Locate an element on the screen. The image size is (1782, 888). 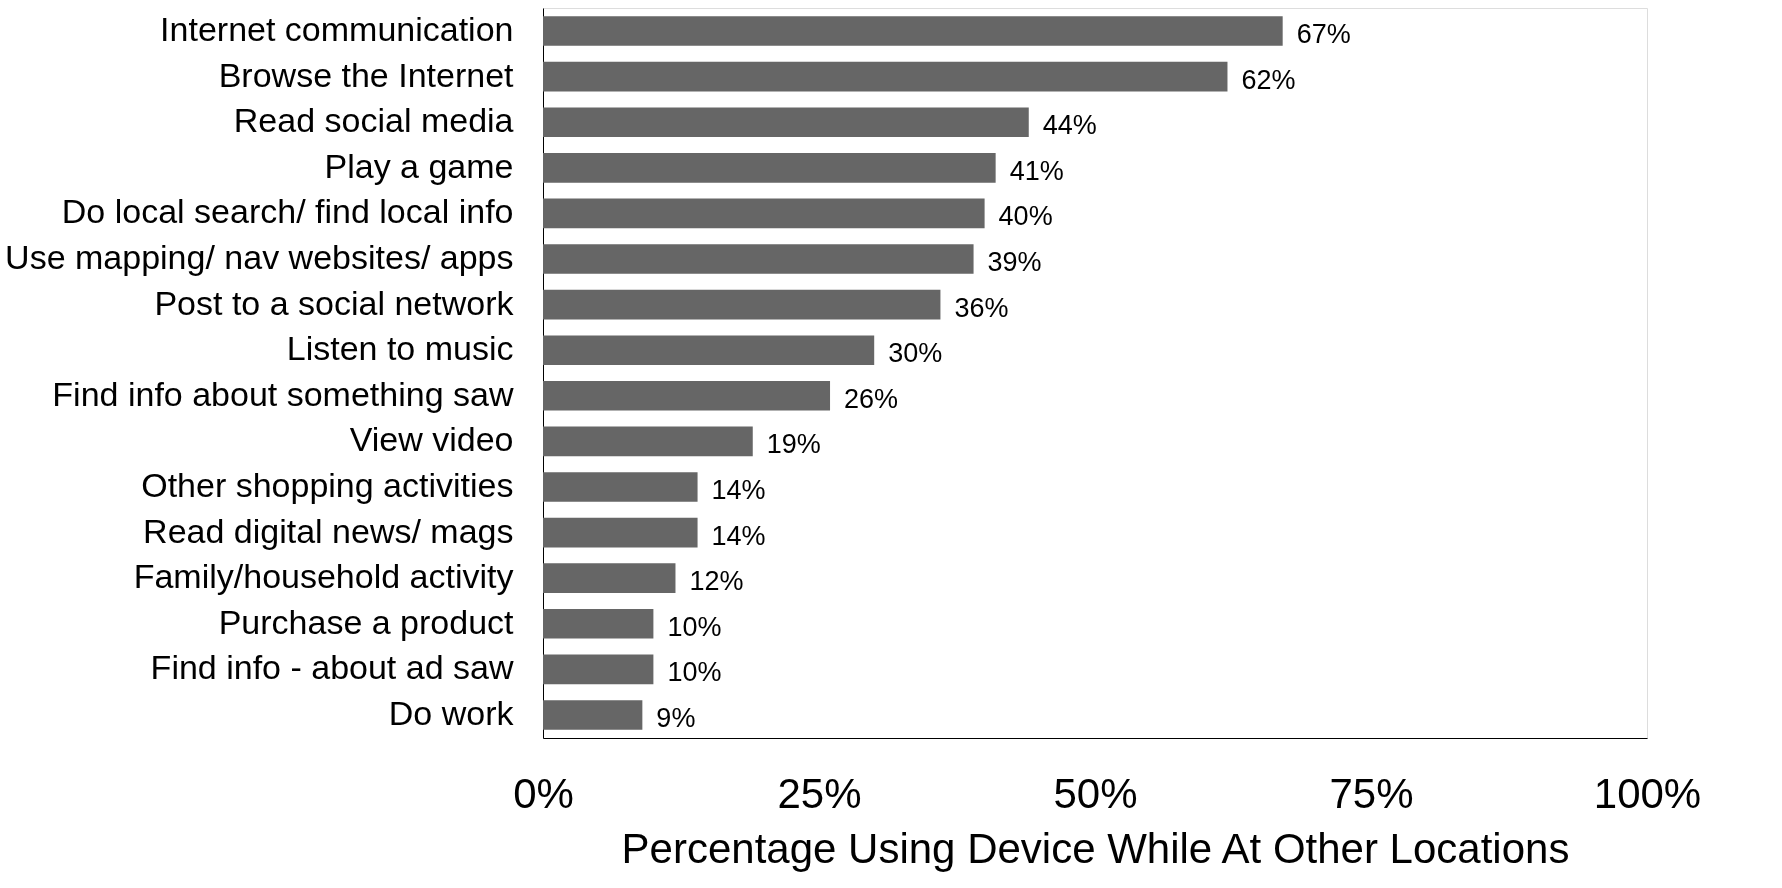
y-tick-label: Browse the Internet is located at coordinates (366, 74).